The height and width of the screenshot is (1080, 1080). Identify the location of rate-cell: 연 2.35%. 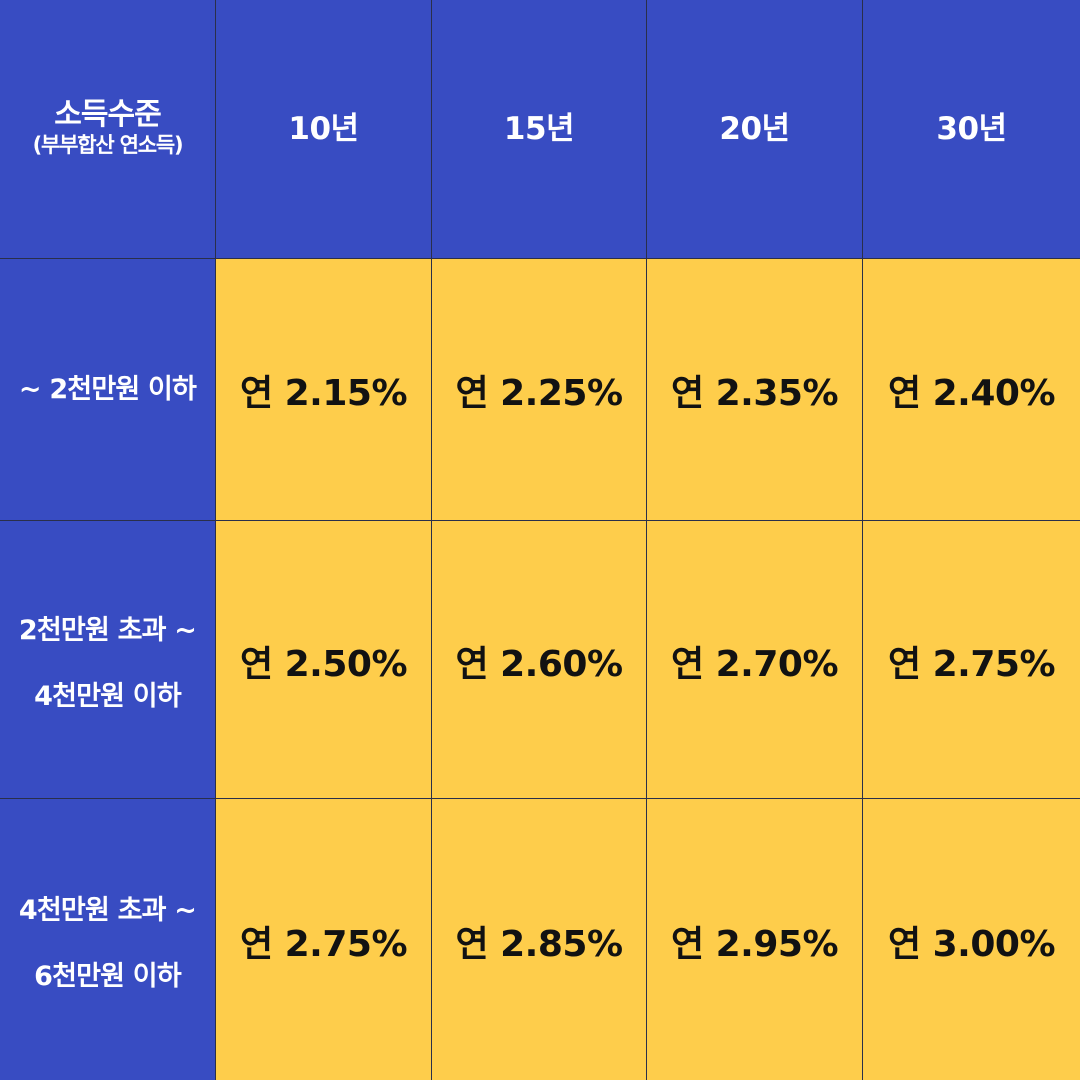
(755, 390).